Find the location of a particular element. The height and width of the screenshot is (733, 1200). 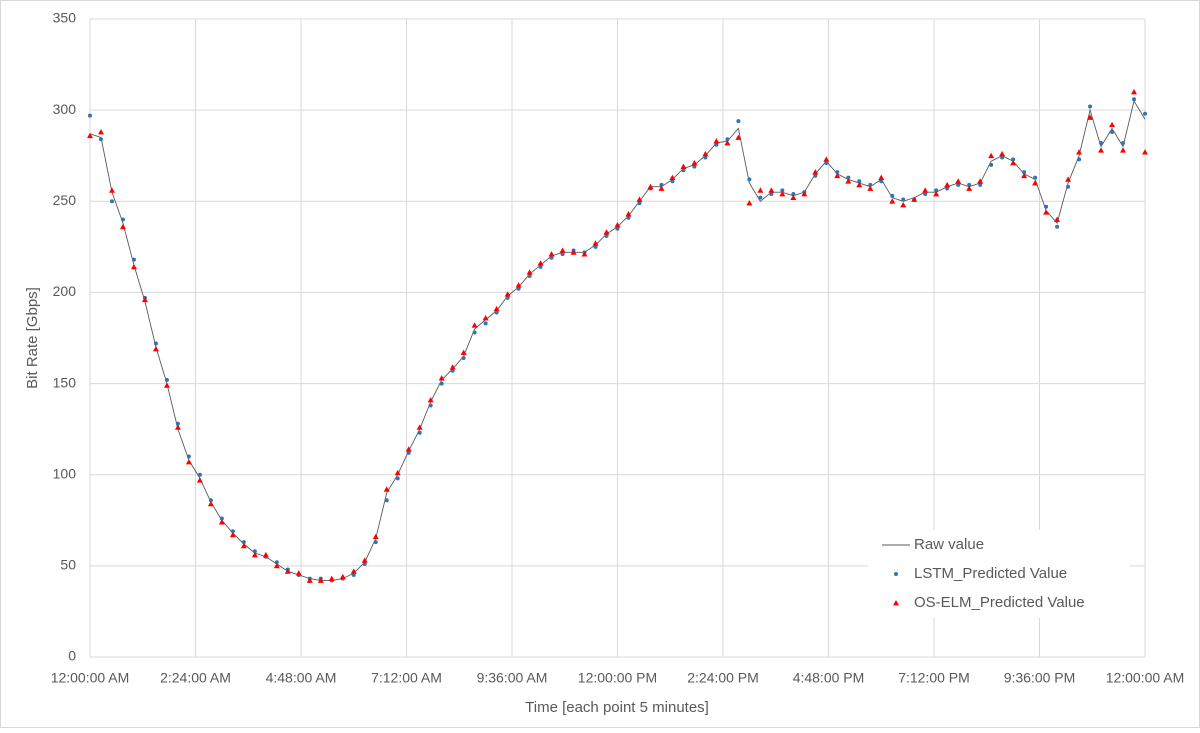

legend-label: OS-ELM_Predicted Value is located at coordinates (999, 602).